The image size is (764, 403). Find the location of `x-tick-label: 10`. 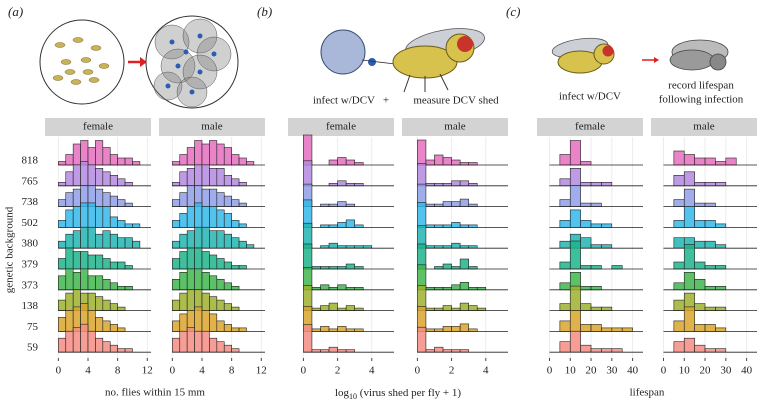

x-tick-label: 10 is located at coordinates (685, 371).